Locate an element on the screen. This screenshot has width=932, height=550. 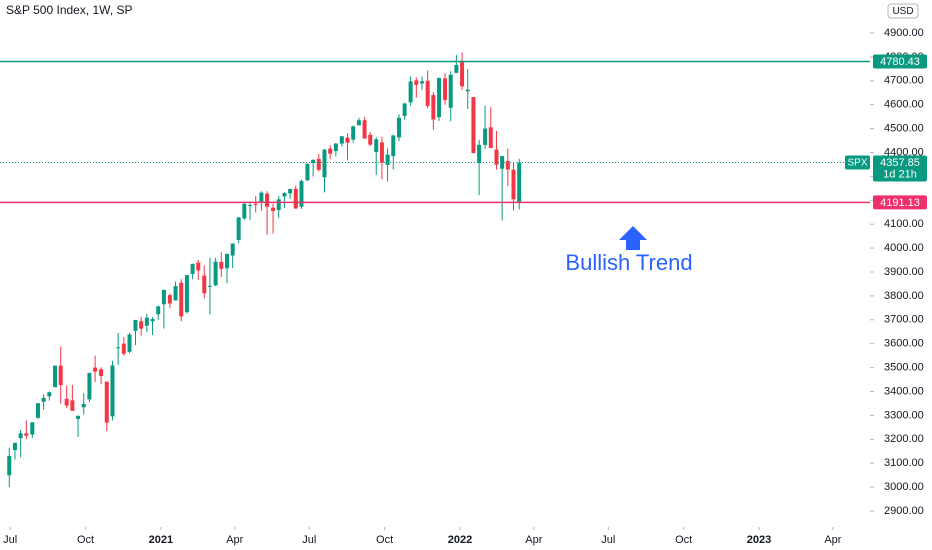
symbol-tag-box is located at coordinates (857, 162).